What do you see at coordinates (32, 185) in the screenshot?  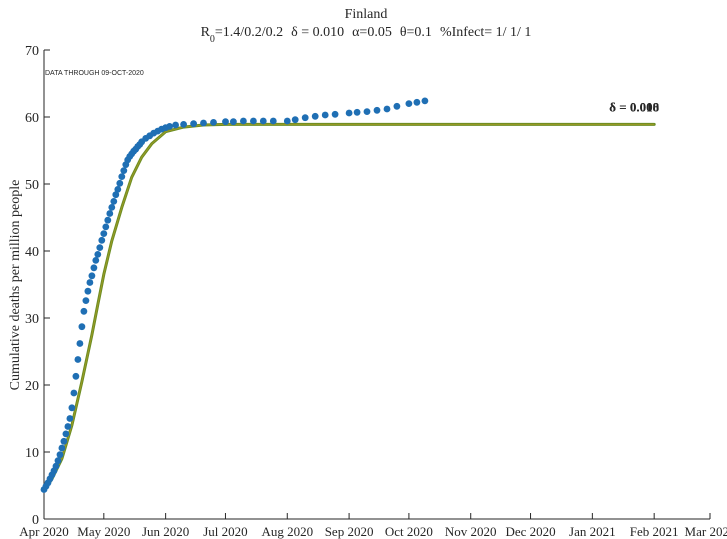 I see `y-tick-label: 50` at bounding box center [32, 185].